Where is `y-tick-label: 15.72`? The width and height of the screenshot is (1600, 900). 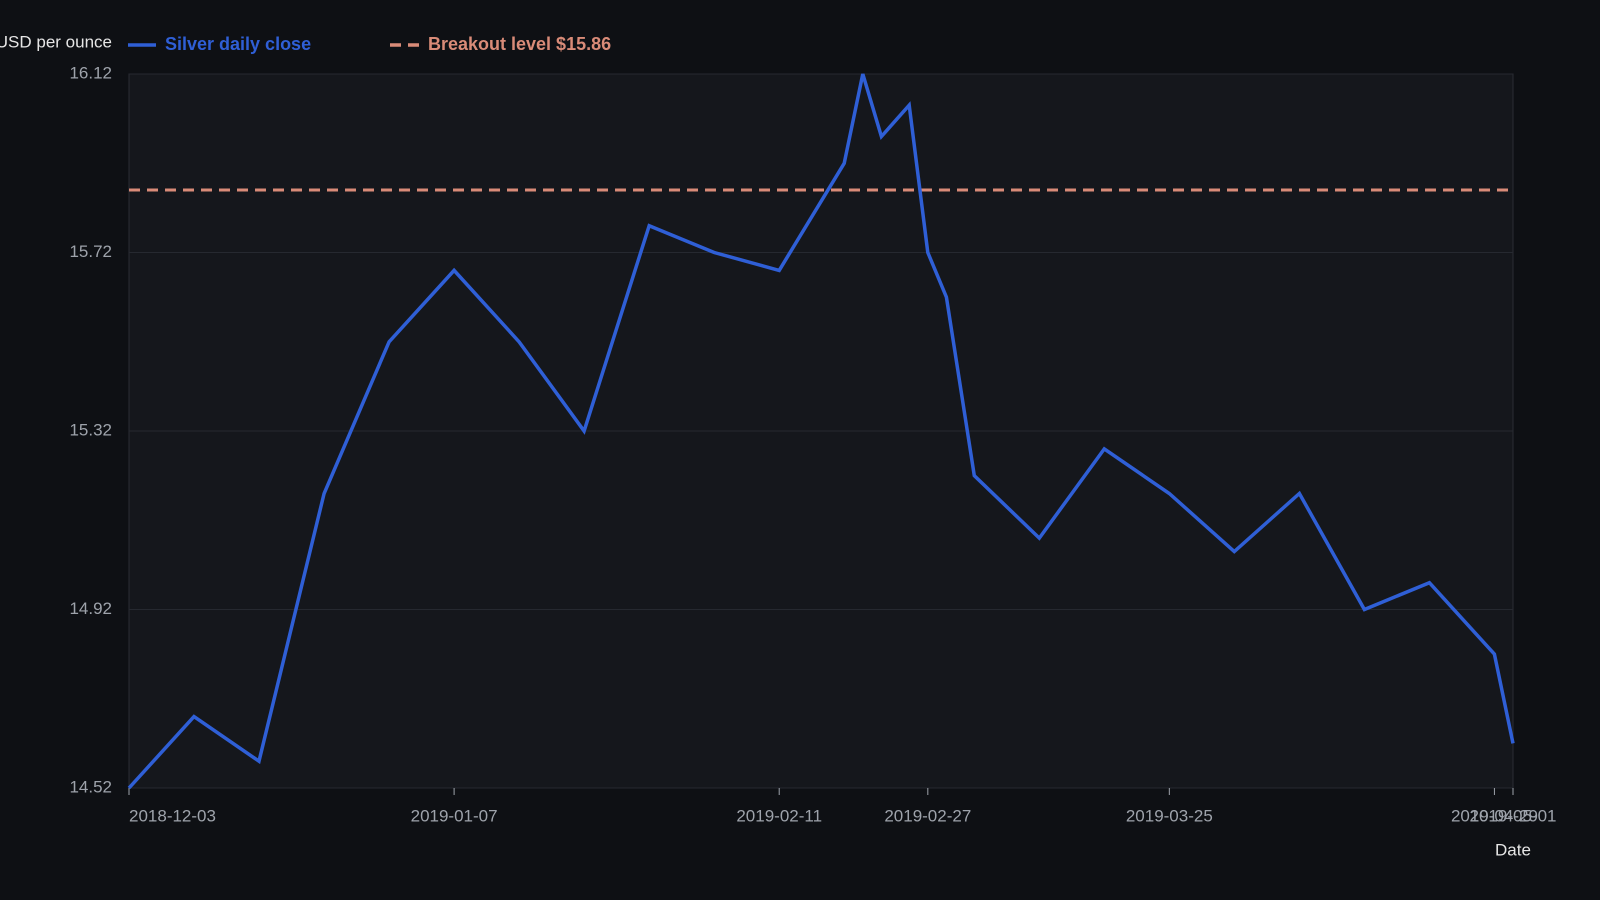 y-tick-label: 15.72 is located at coordinates (90, 251).